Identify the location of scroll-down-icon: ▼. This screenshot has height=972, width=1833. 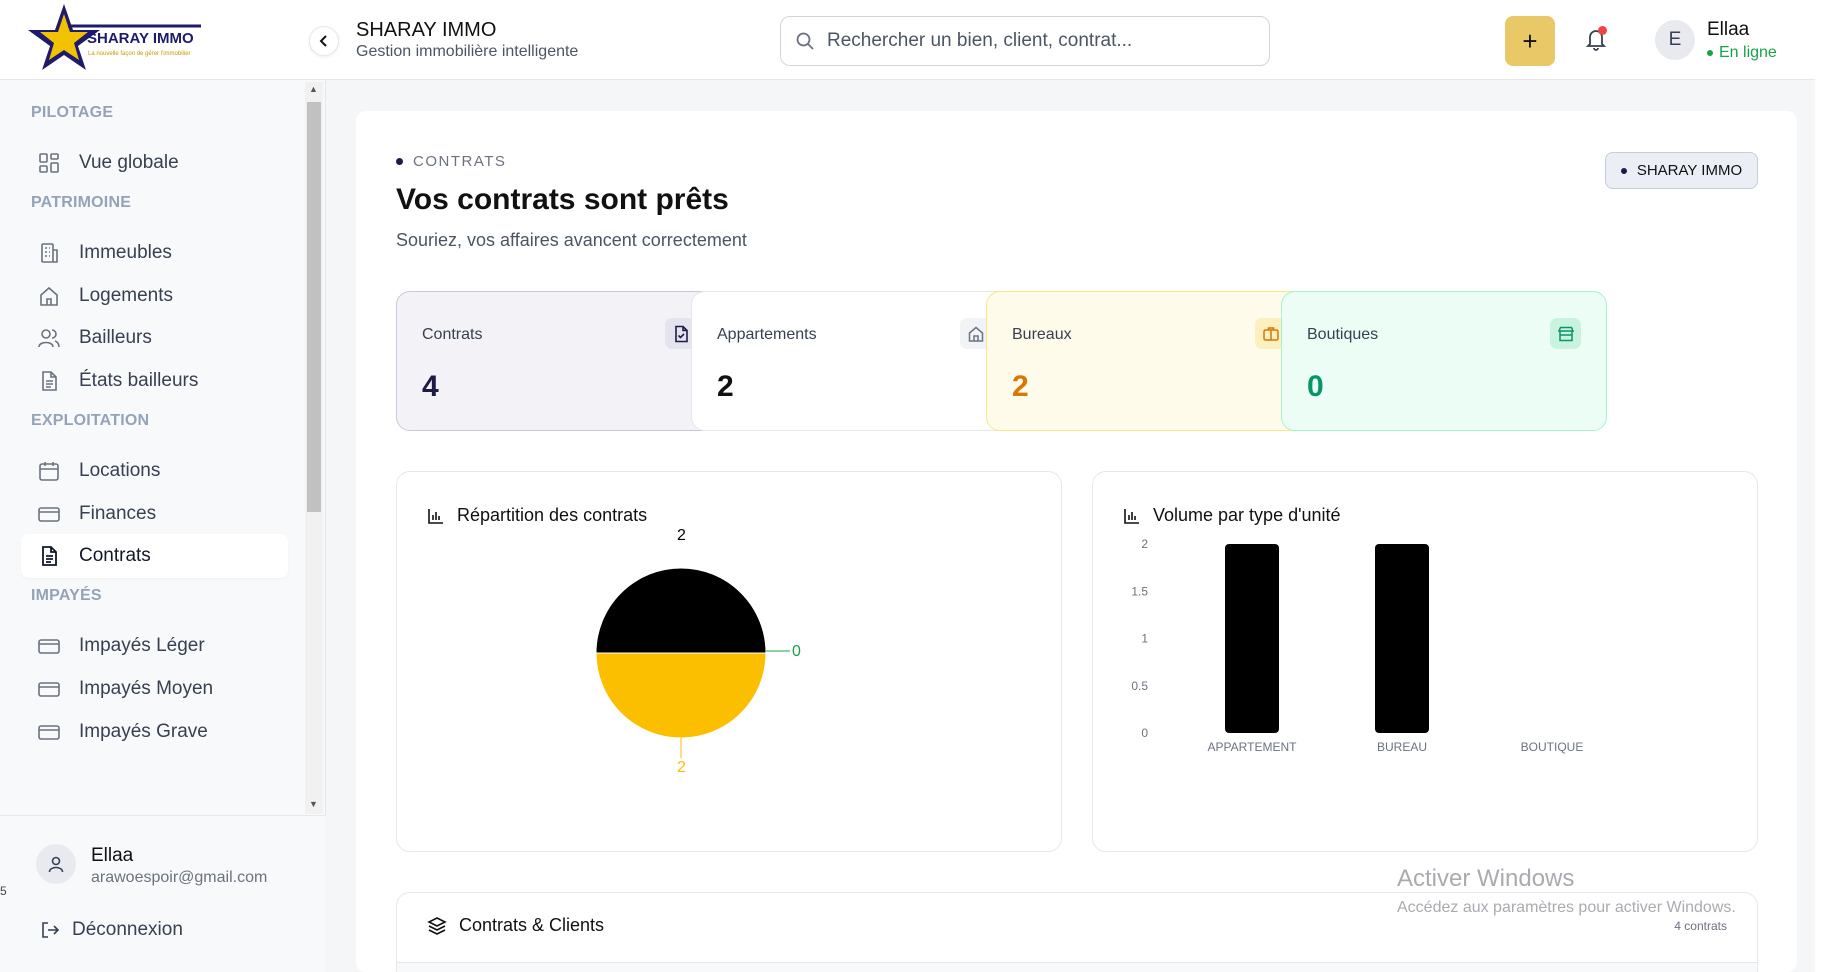
(313, 804).